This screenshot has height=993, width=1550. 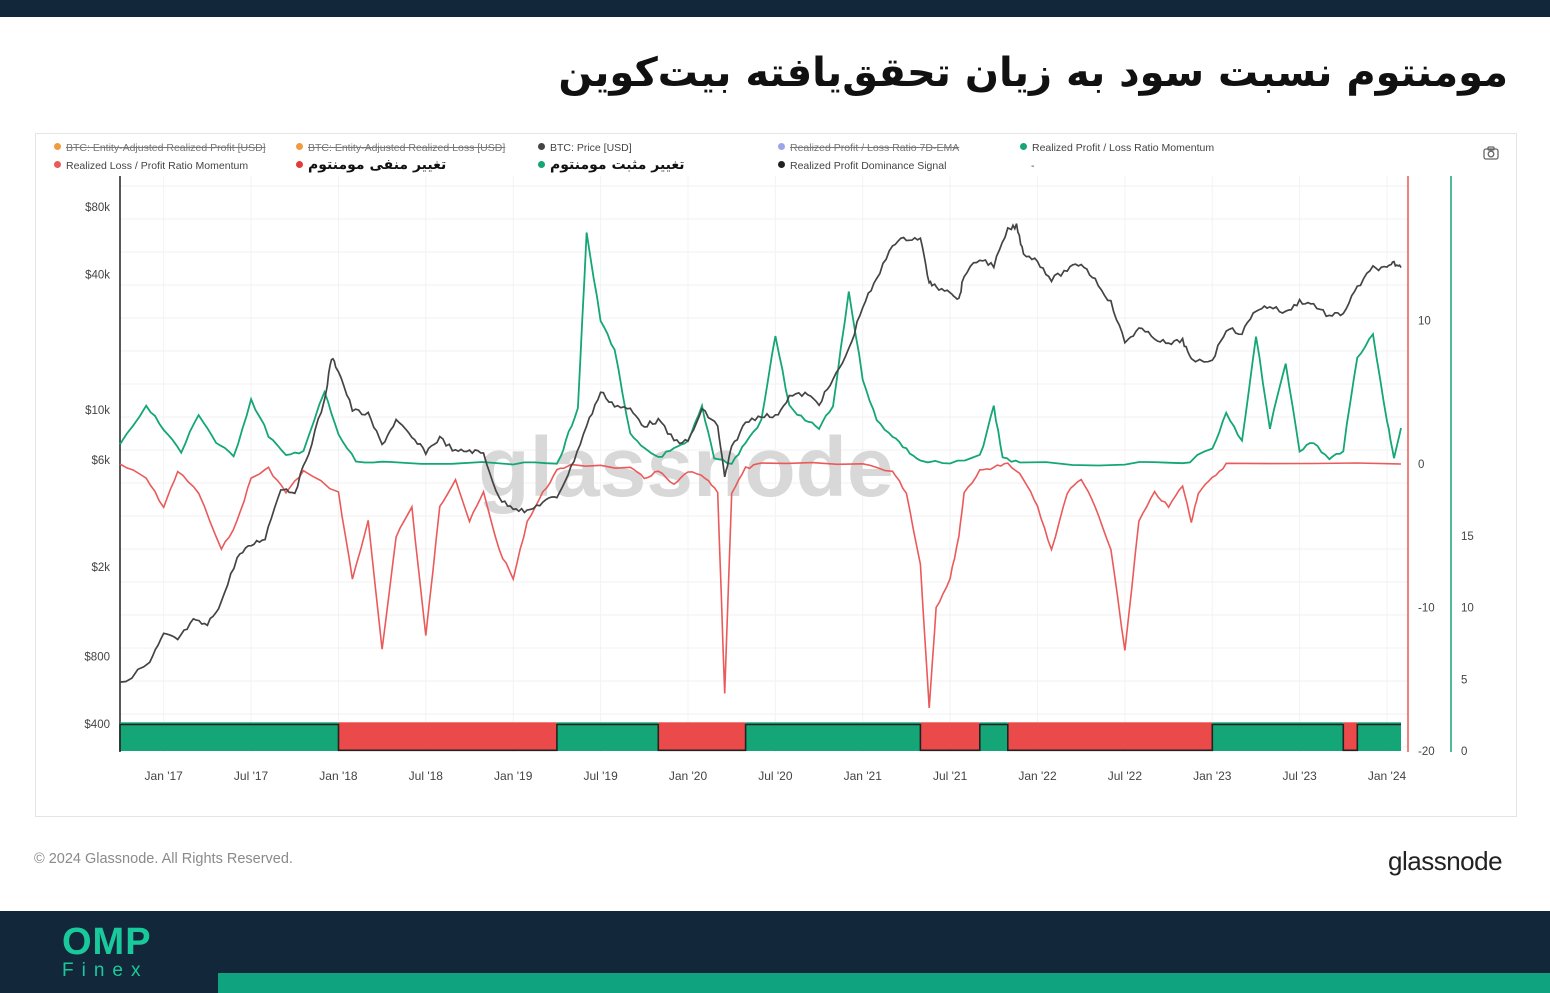 I want to click on x-tick-label: Jan '17, so click(x=164, y=776).